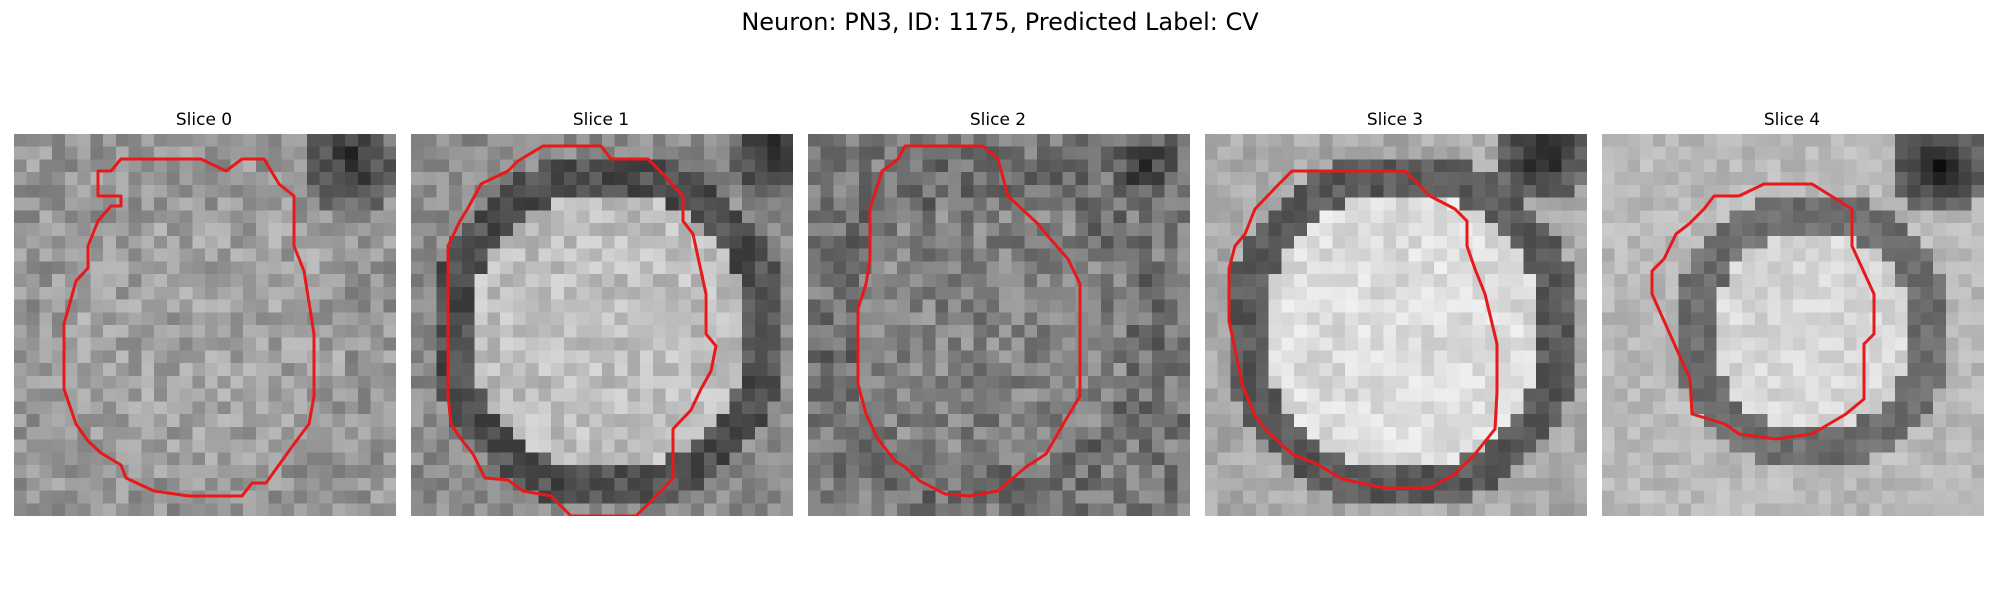 The width and height of the screenshot is (2000, 600). What do you see at coordinates (601, 120) in the screenshot?
I see `slice-title: Slice 1` at bounding box center [601, 120].